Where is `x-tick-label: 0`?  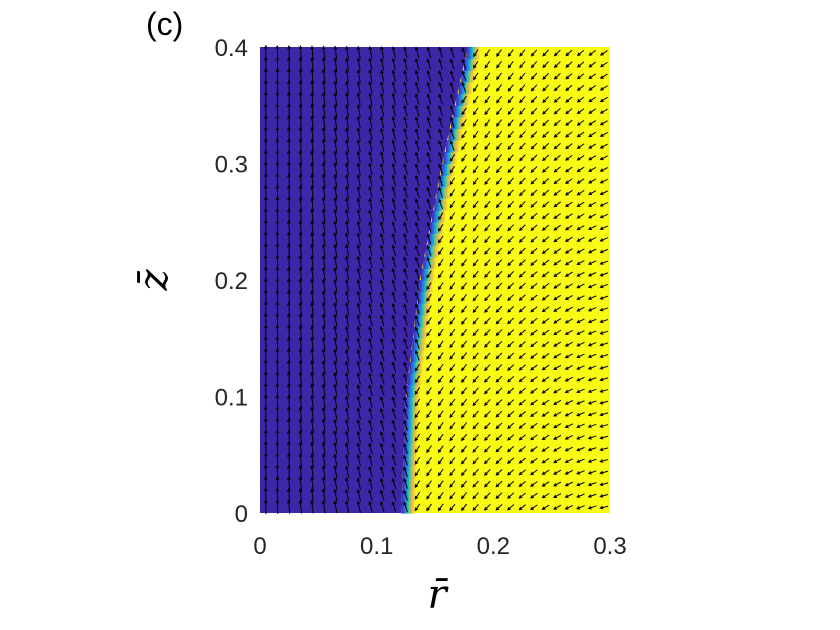 x-tick-label: 0 is located at coordinates (259, 546).